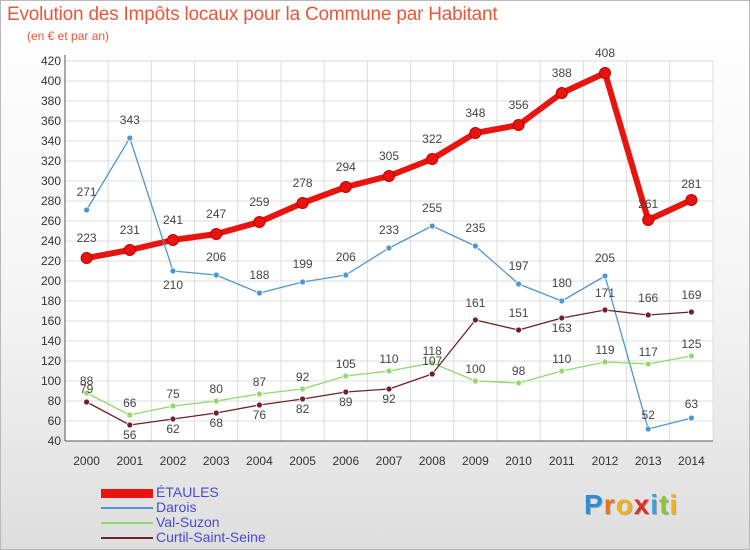 The height and width of the screenshot is (550, 750). Describe the element at coordinates (303, 409) in the screenshot. I see `data-label: 82` at that location.